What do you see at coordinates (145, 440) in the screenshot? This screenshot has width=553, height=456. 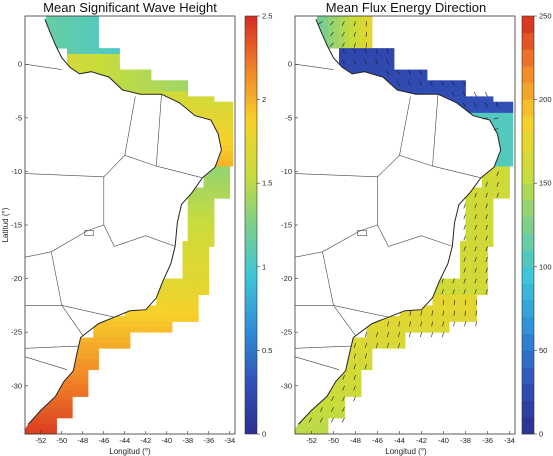 I see `xtick-label: -42` at bounding box center [145, 440].